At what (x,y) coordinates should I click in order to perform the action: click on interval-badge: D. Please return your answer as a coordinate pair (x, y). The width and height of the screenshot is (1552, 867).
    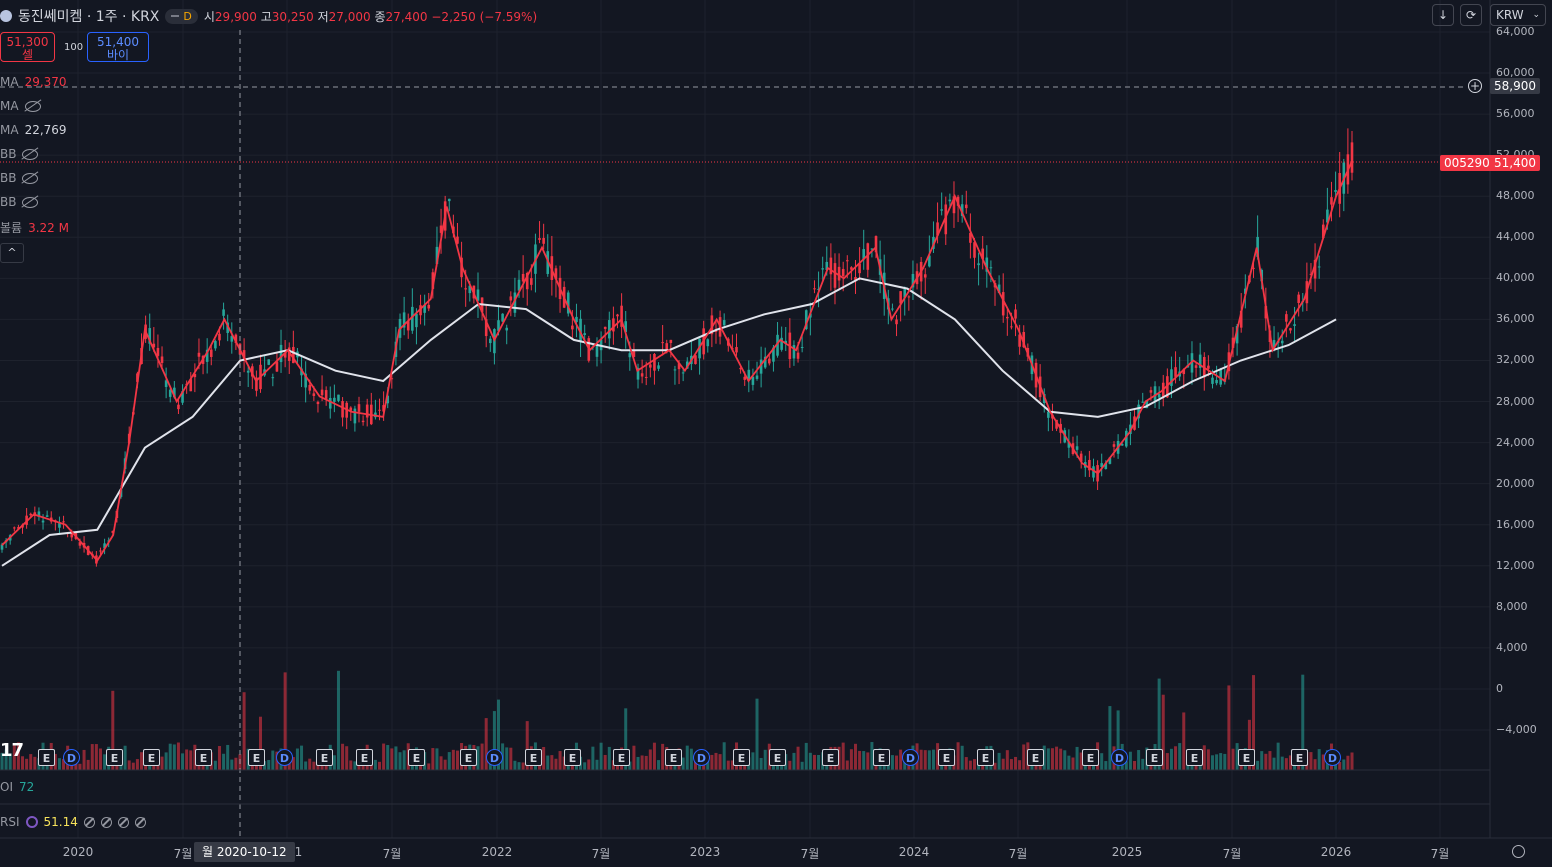
    Looking at the image, I should click on (181, 16).